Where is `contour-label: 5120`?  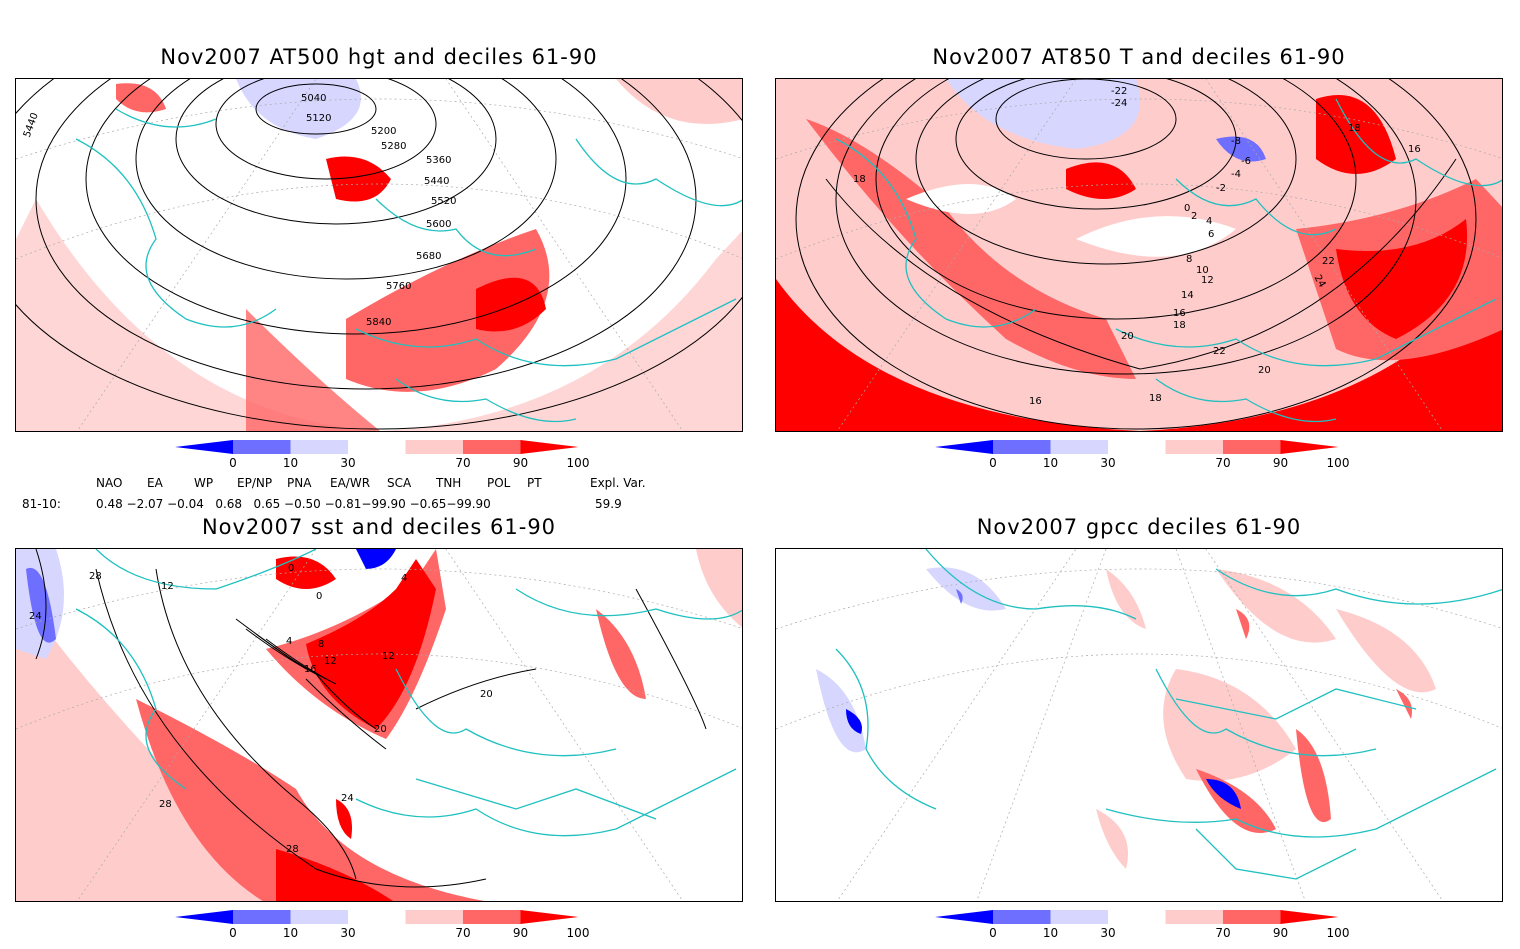
contour-label: 5120 is located at coordinates (318, 118).